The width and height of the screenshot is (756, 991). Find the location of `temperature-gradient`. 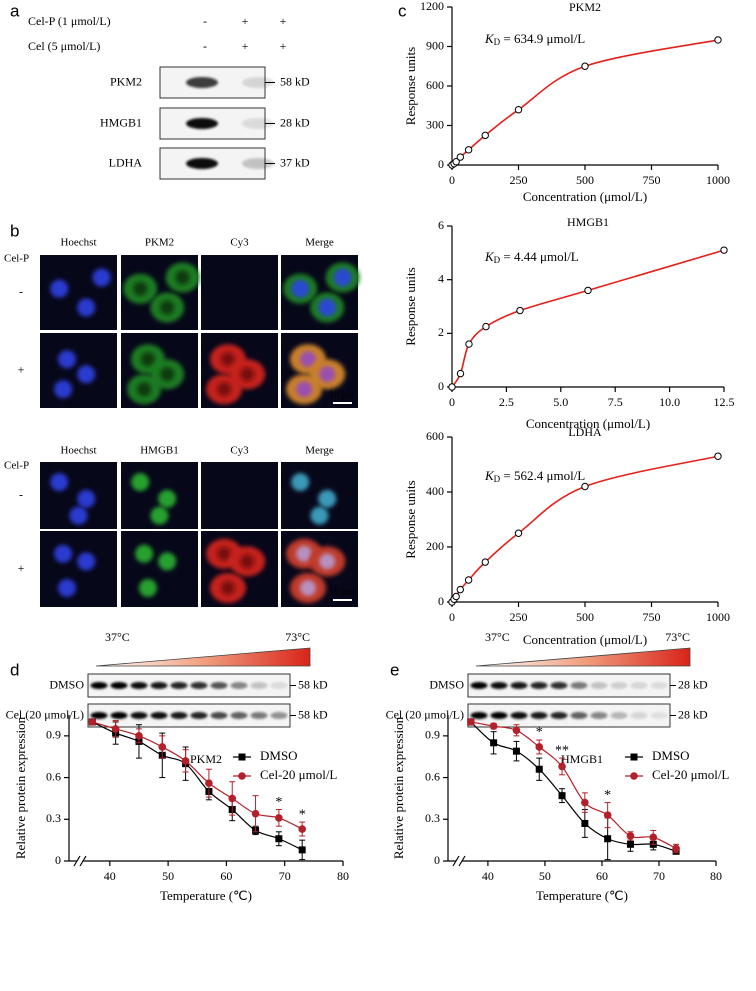

temperature-gradient is located at coordinates (583, 657).